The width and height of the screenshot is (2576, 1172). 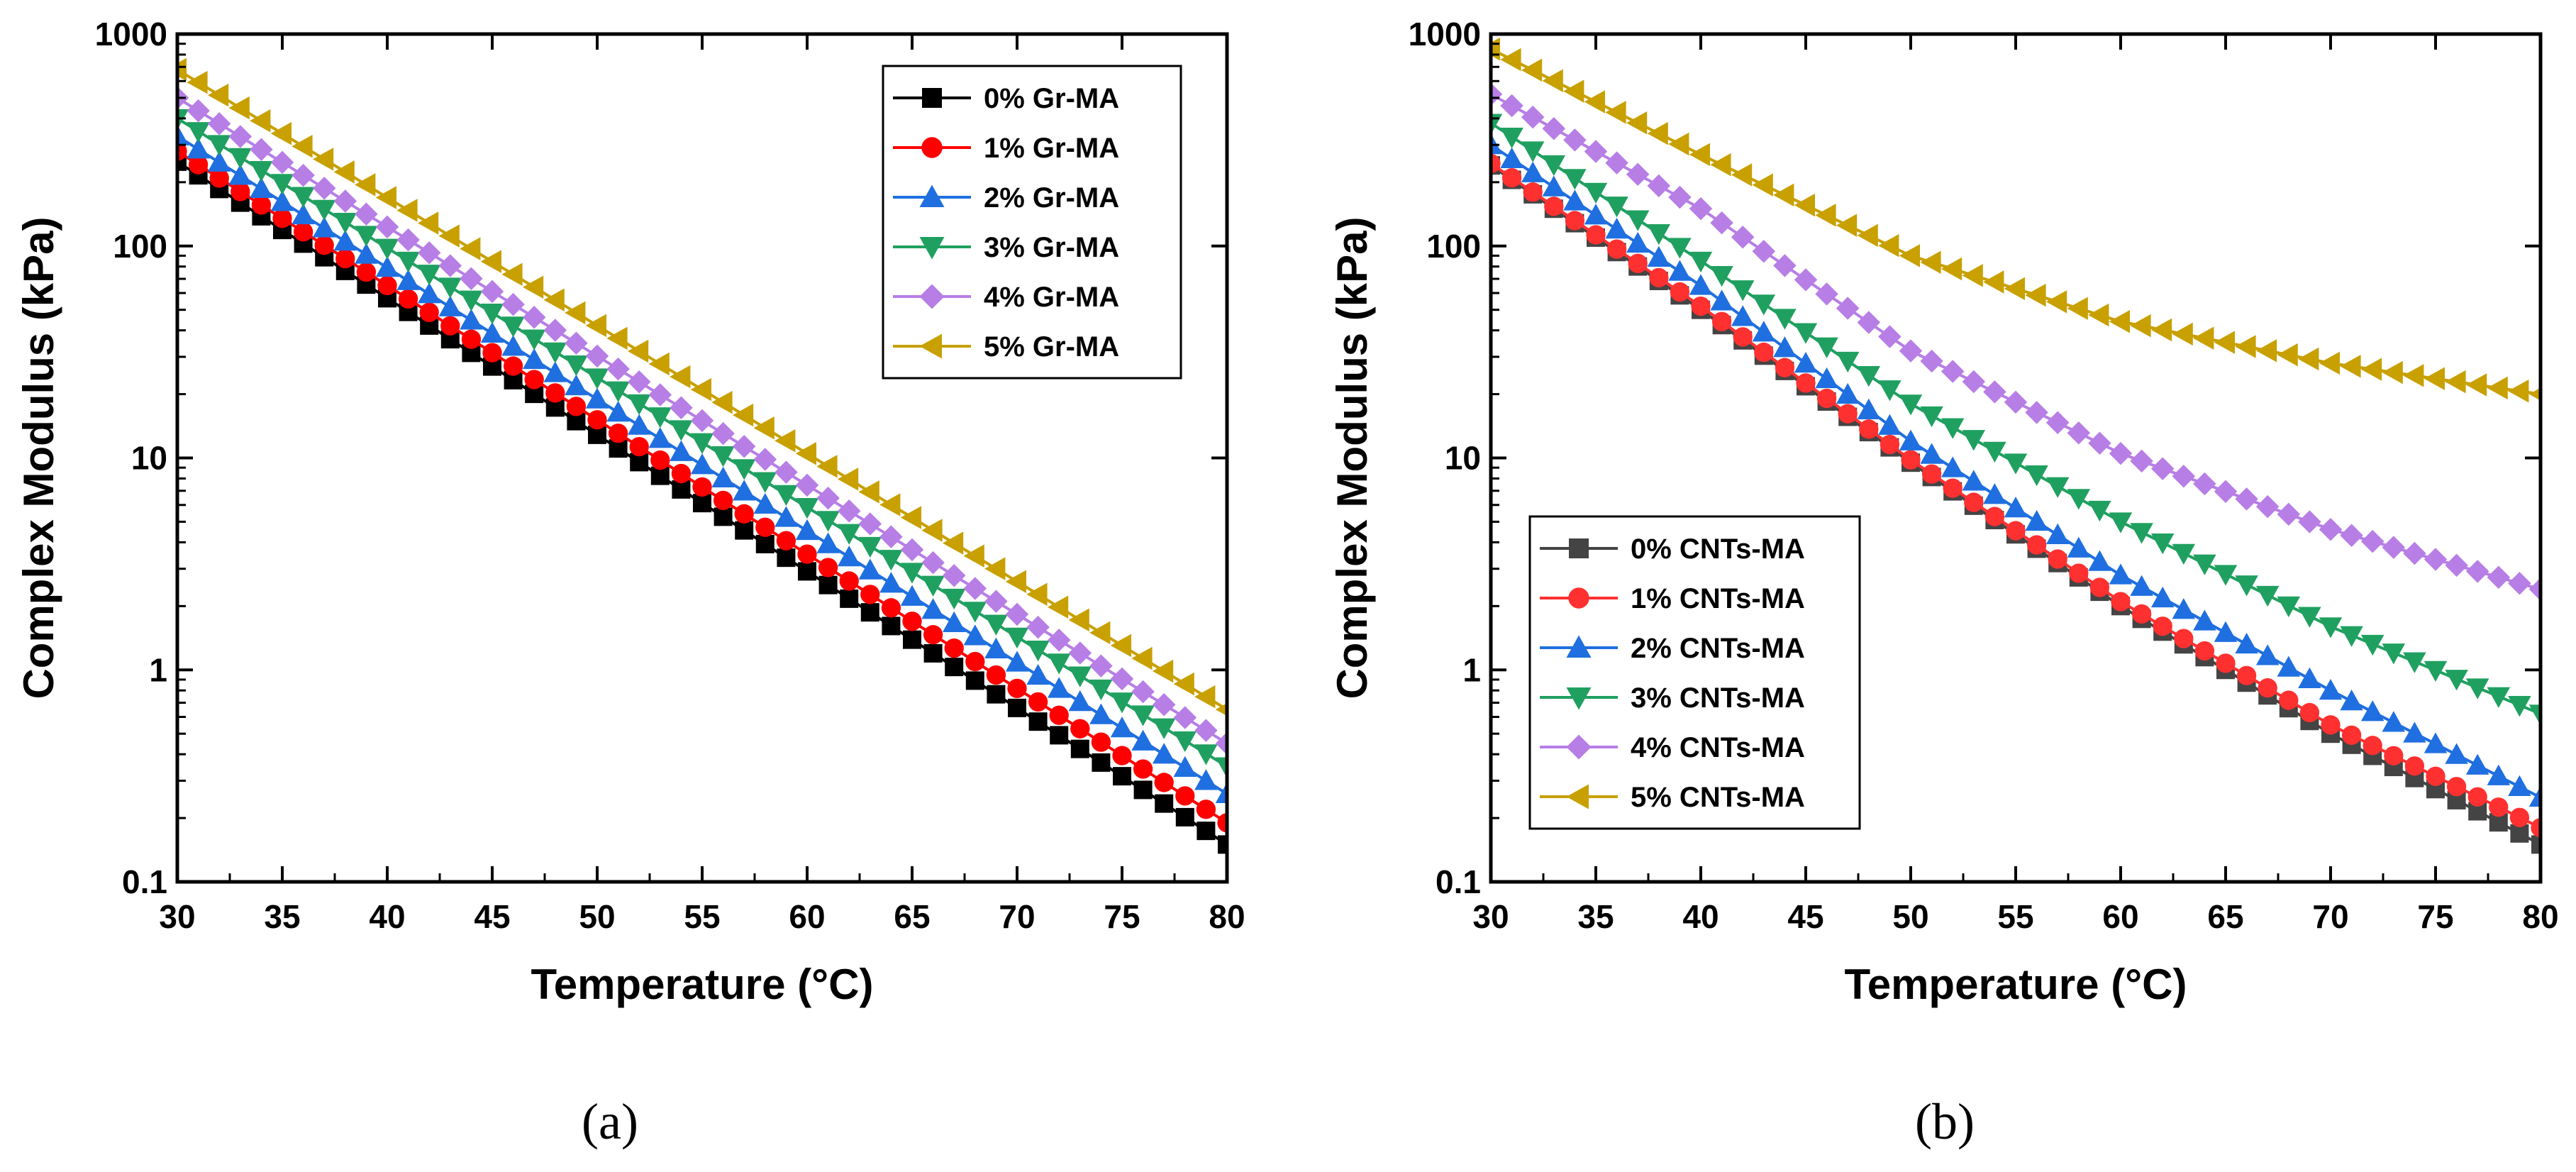 What do you see at coordinates (1718, 549) in the screenshot?
I see `legend-label: 0% CNTs-MA` at bounding box center [1718, 549].